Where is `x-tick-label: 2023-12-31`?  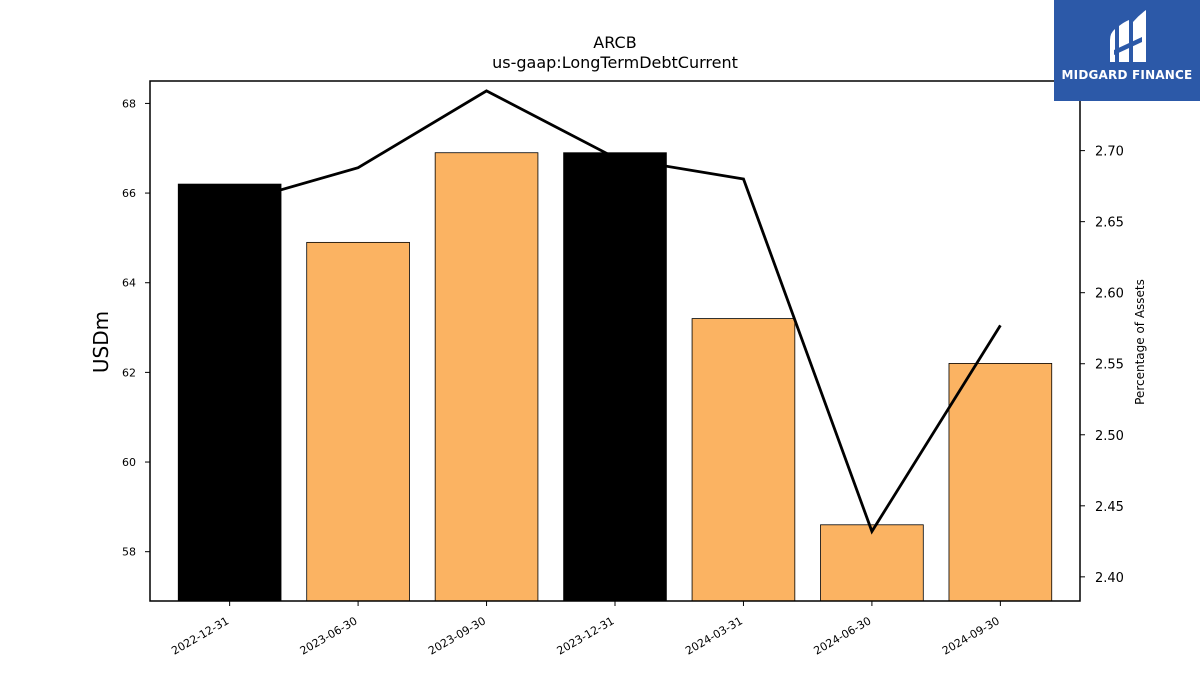 x-tick-label: 2023-12-31 is located at coordinates (586, 635).